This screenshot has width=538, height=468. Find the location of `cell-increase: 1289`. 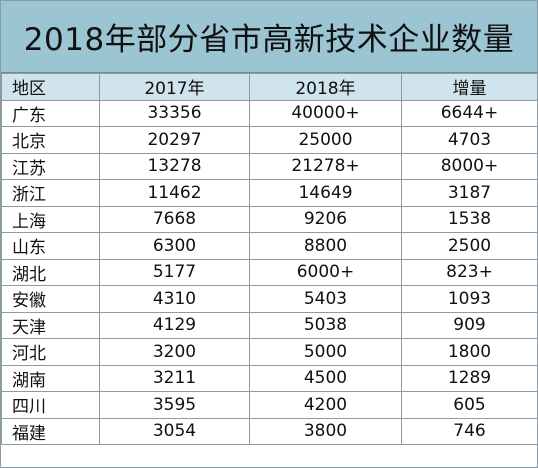

cell-increase: 1289 is located at coordinates (469, 378).